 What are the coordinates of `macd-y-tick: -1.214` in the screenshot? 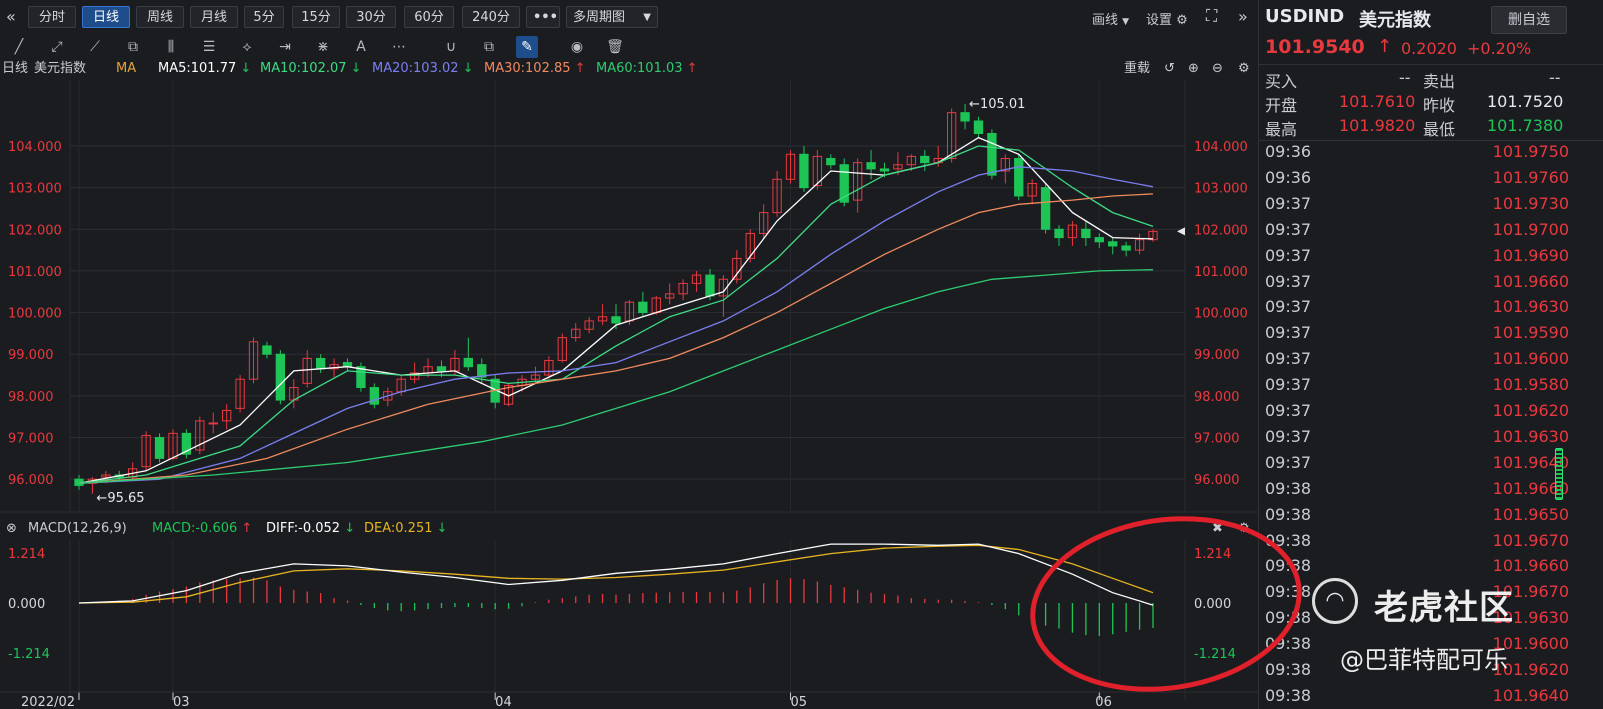 It's located at (1215, 654).